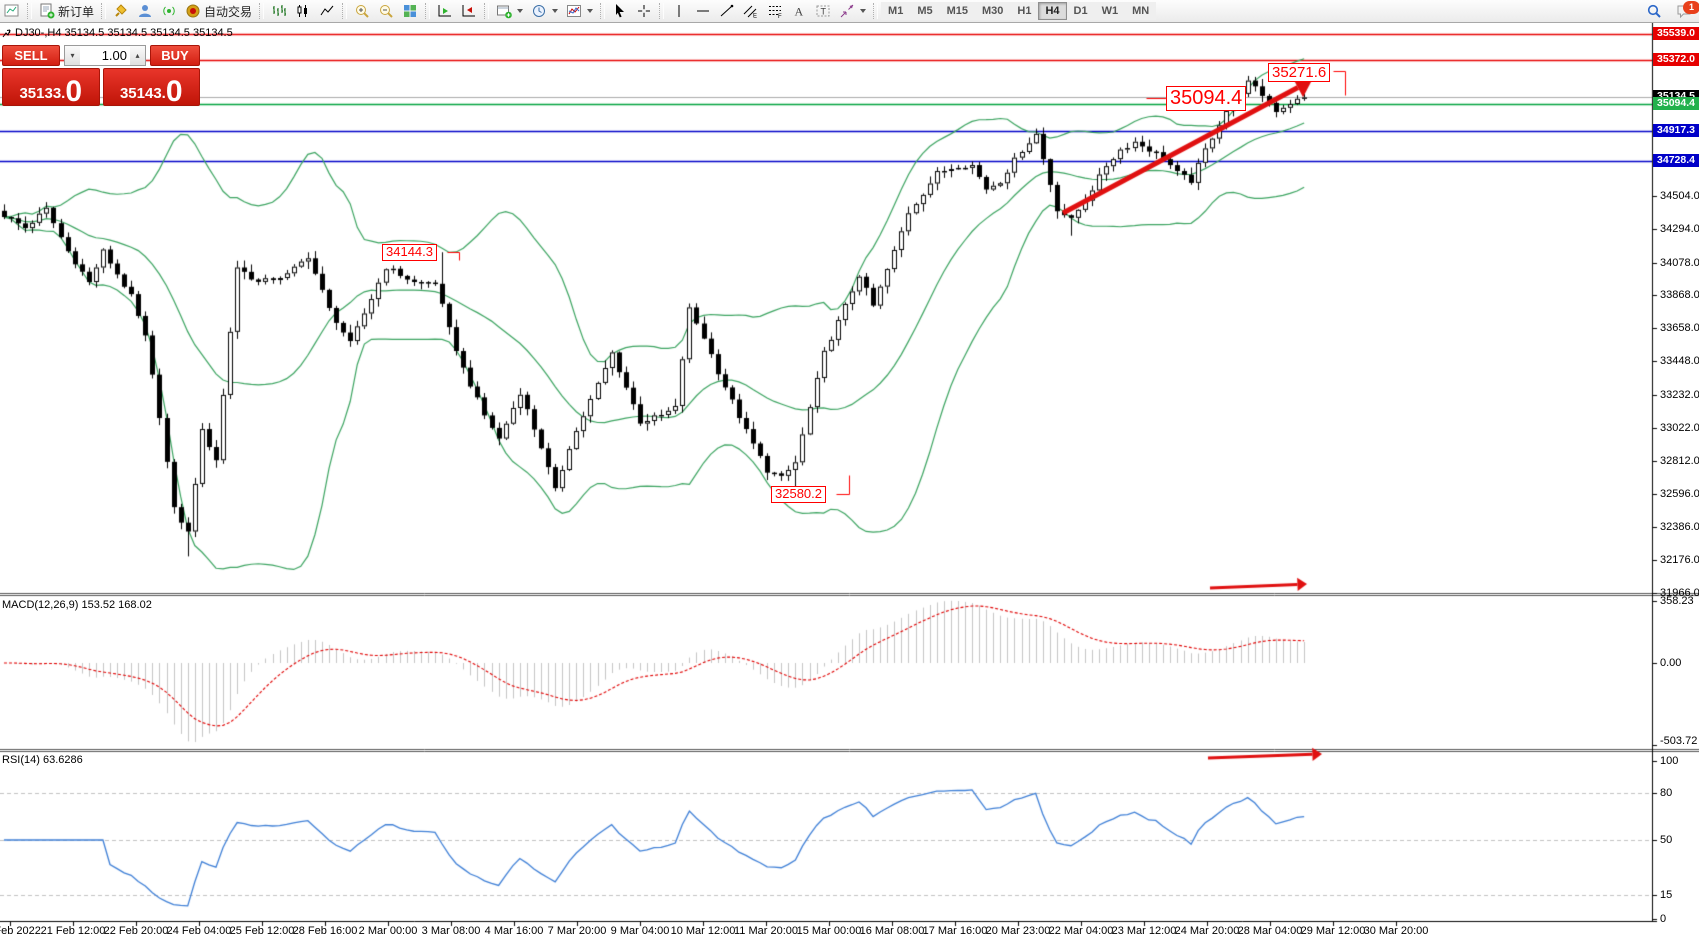 This screenshot has height=939, width=1699. Describe the element at coordinates (896, 11) in the screenshot. I see `timeframe-m1: M1` at that location.